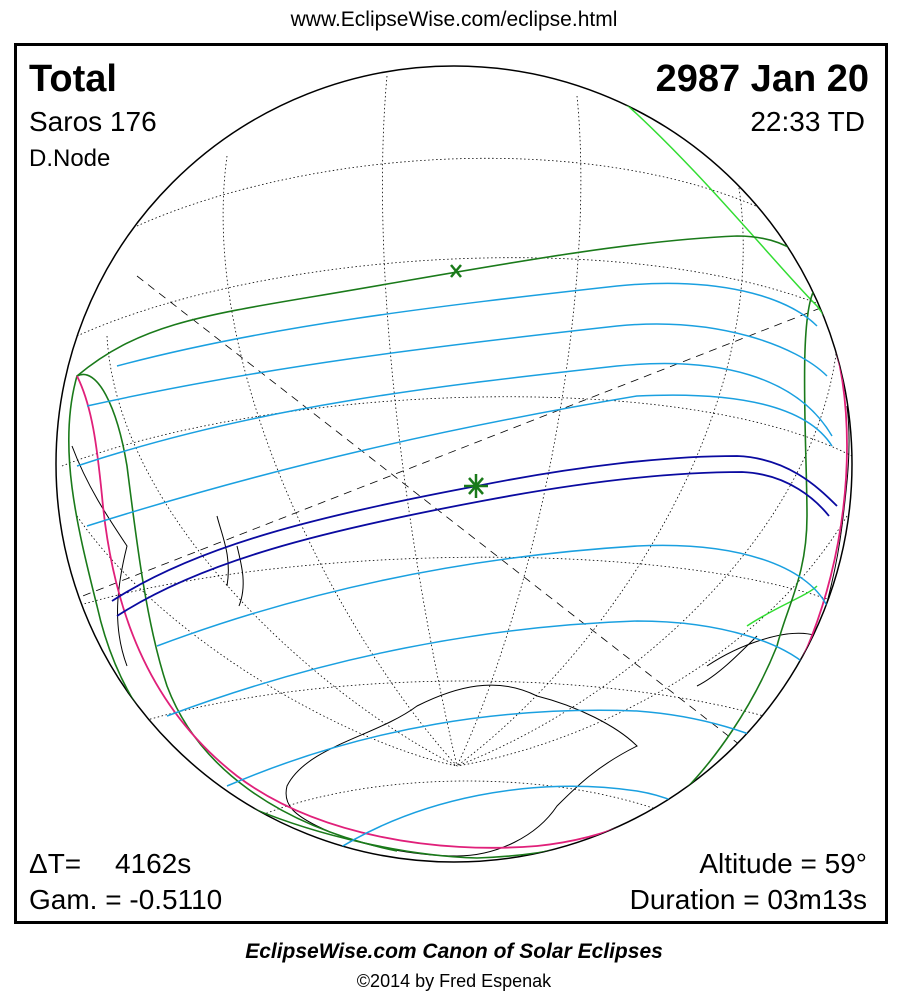 The image size is (908, 1004). Describe the element at coordinates (126, 899) in the screenshot. I see `gamma-value: Gam. = -0.5110` at that location.